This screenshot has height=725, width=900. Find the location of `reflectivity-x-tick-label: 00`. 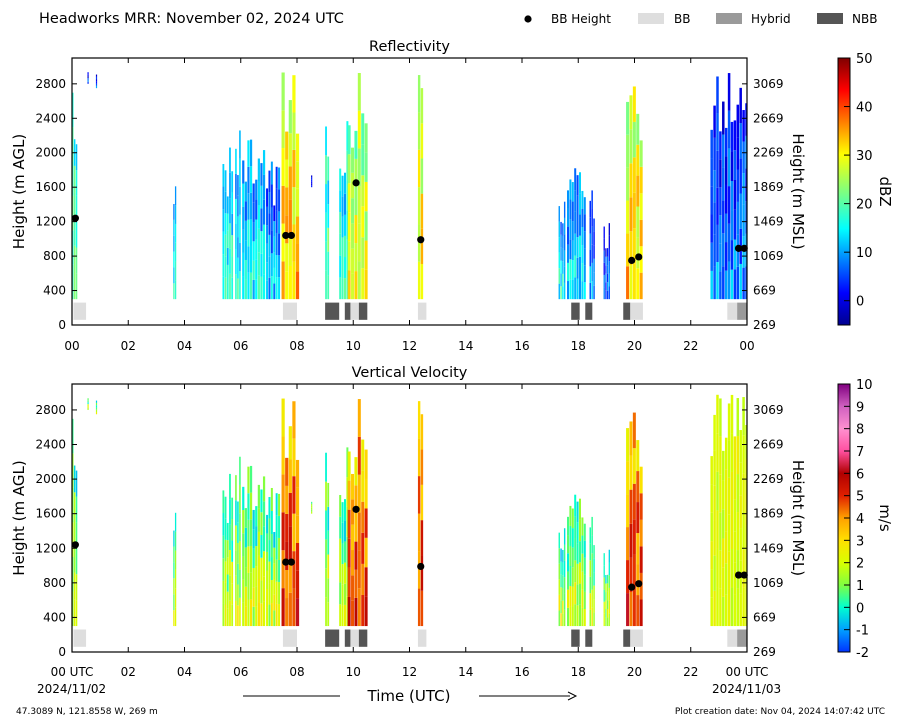

reflectivity-x-tick-label: 00 is located at coordinates (746, 346).